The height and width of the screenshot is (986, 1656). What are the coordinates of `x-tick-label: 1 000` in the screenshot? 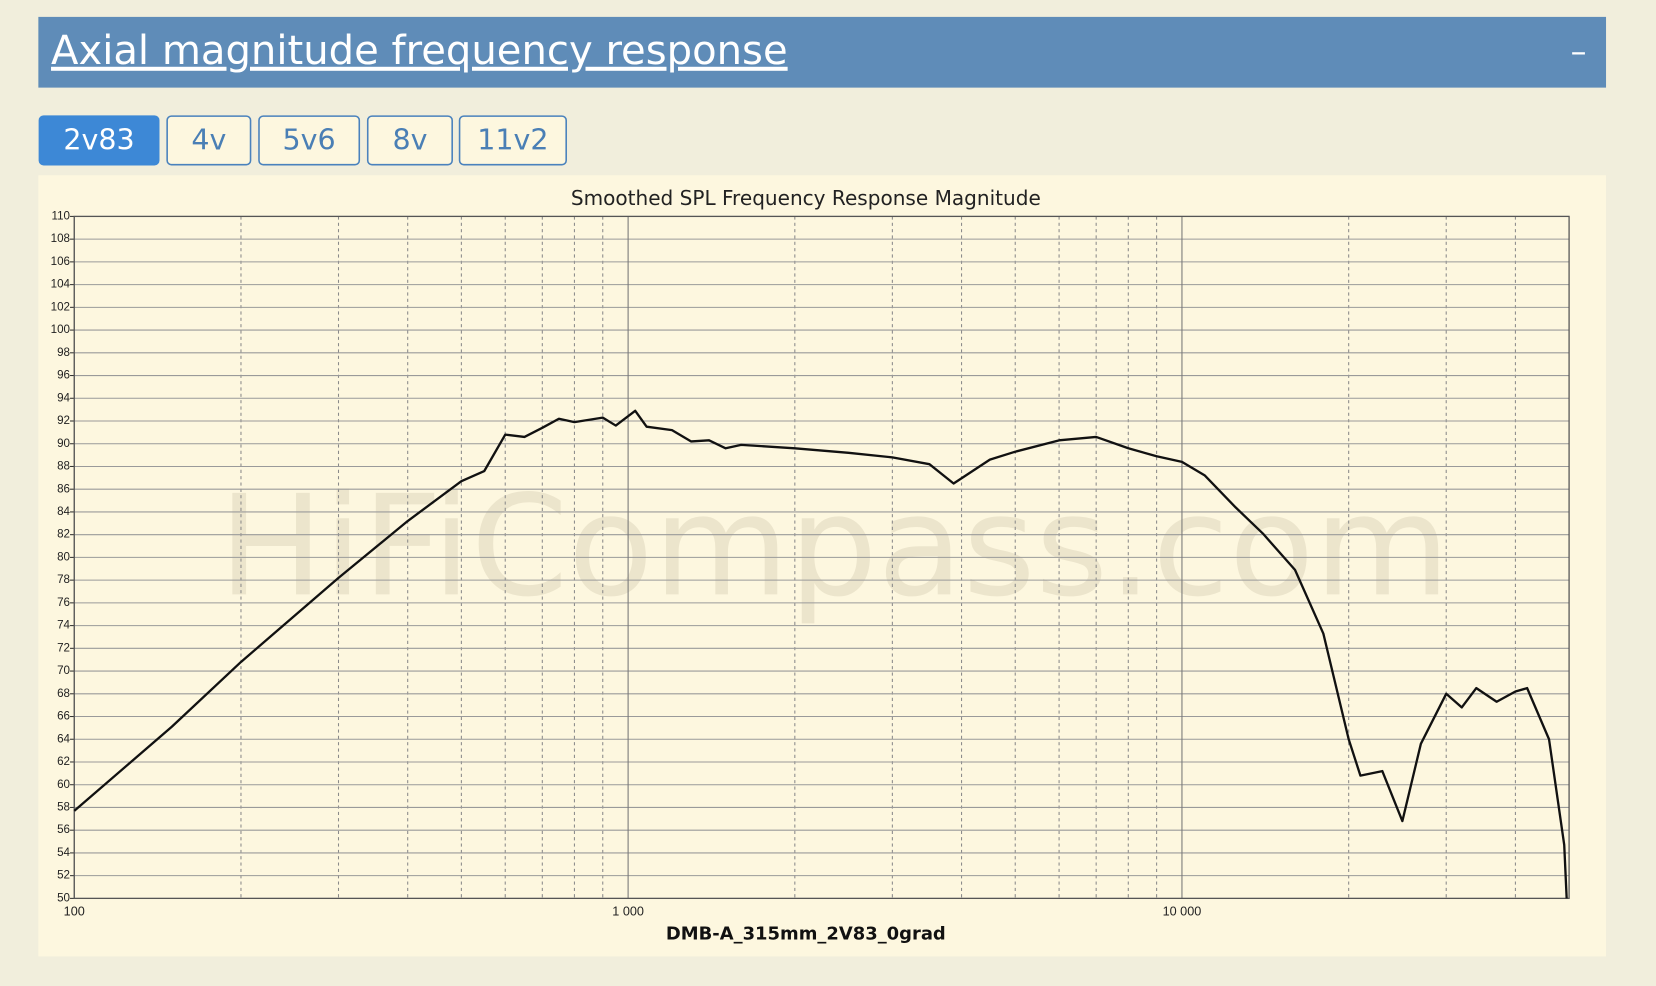 It's located at (628, 911).